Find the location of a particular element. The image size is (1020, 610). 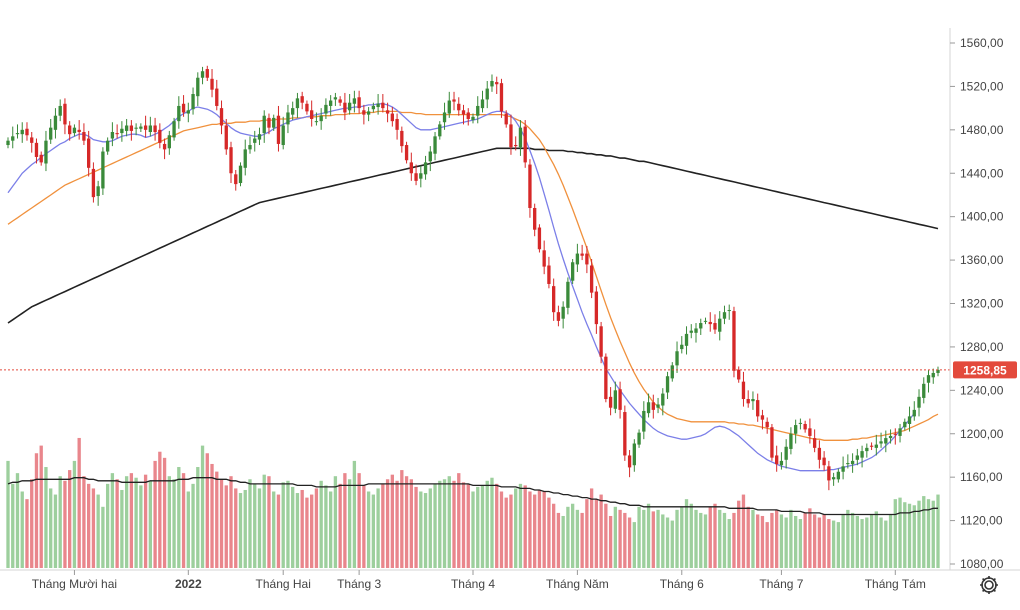

y-tick-label: 1200,00 is located at coordinates (982, 434).